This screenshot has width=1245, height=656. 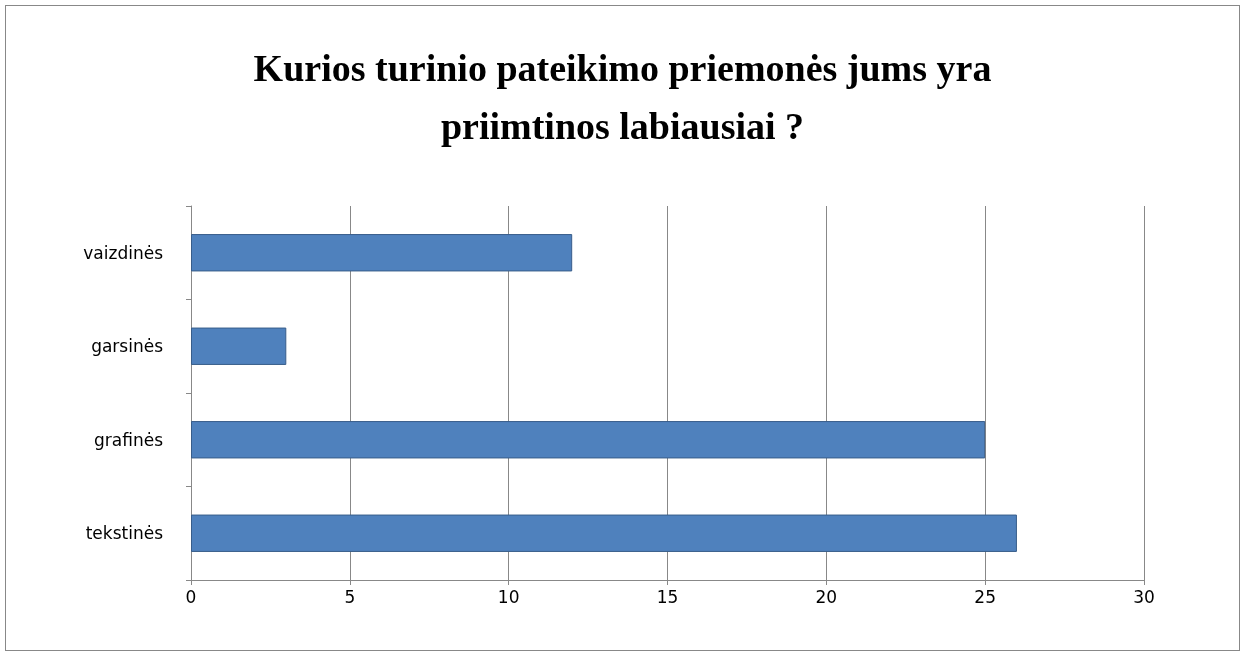 What do you see at coordinates (508, 596) in the screenshot?
I see `x-tick-label: 10` at bounding box center [508, 596].